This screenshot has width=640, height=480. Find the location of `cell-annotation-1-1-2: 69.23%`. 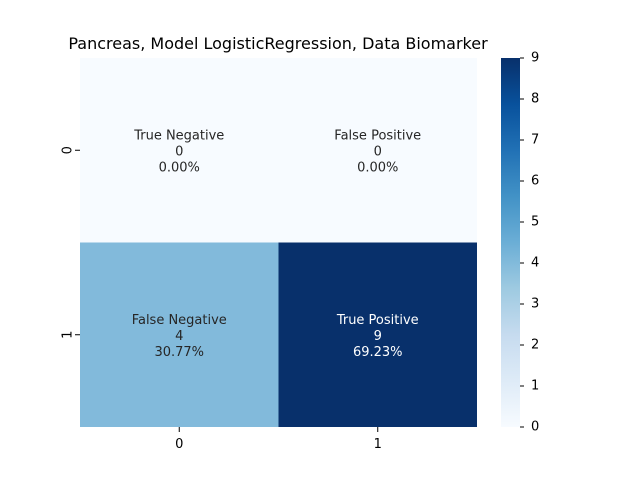

cell-annotation-1-1-2: 69.23% is located at coordinates (378, 352).